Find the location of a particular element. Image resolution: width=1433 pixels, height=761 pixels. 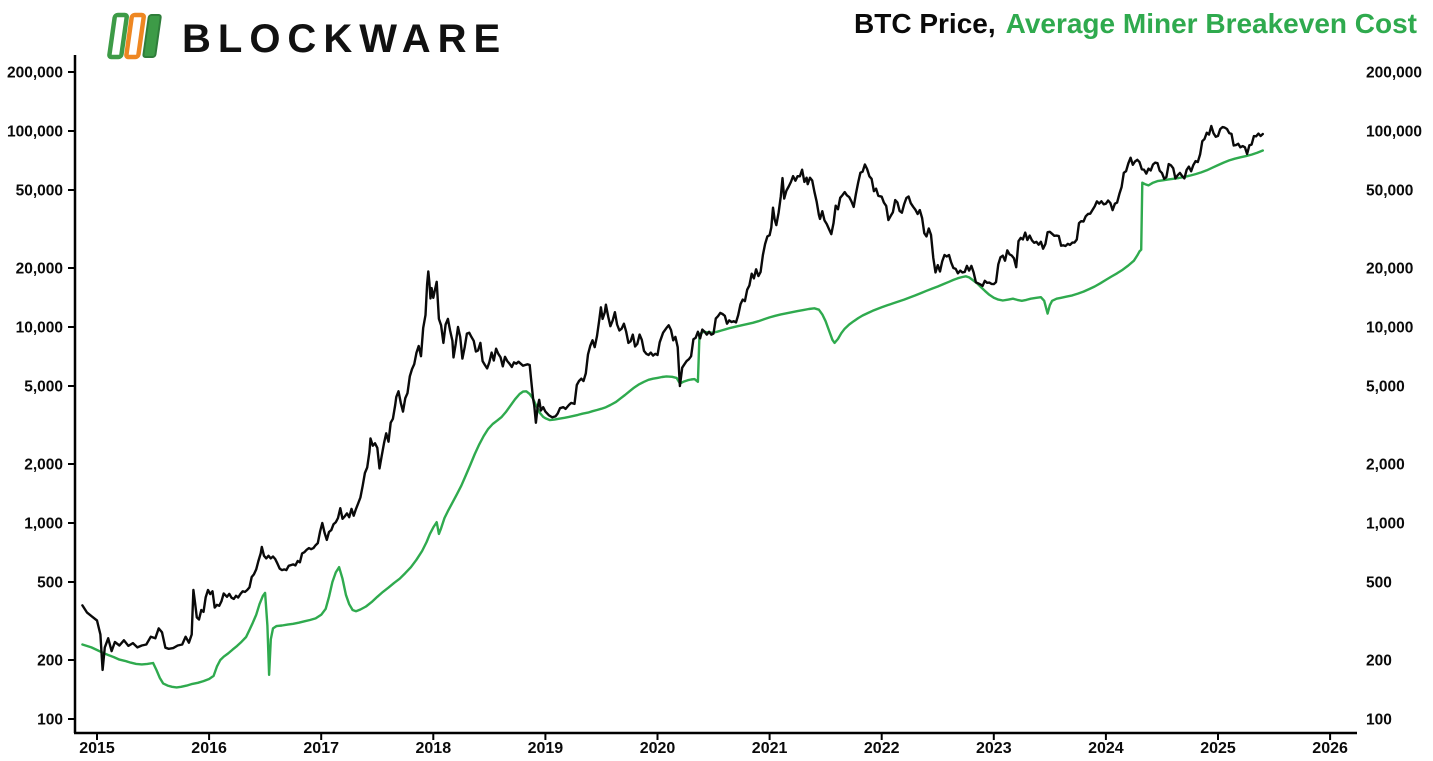

svg-text: 2024 is located at coordinates (1106, 748).